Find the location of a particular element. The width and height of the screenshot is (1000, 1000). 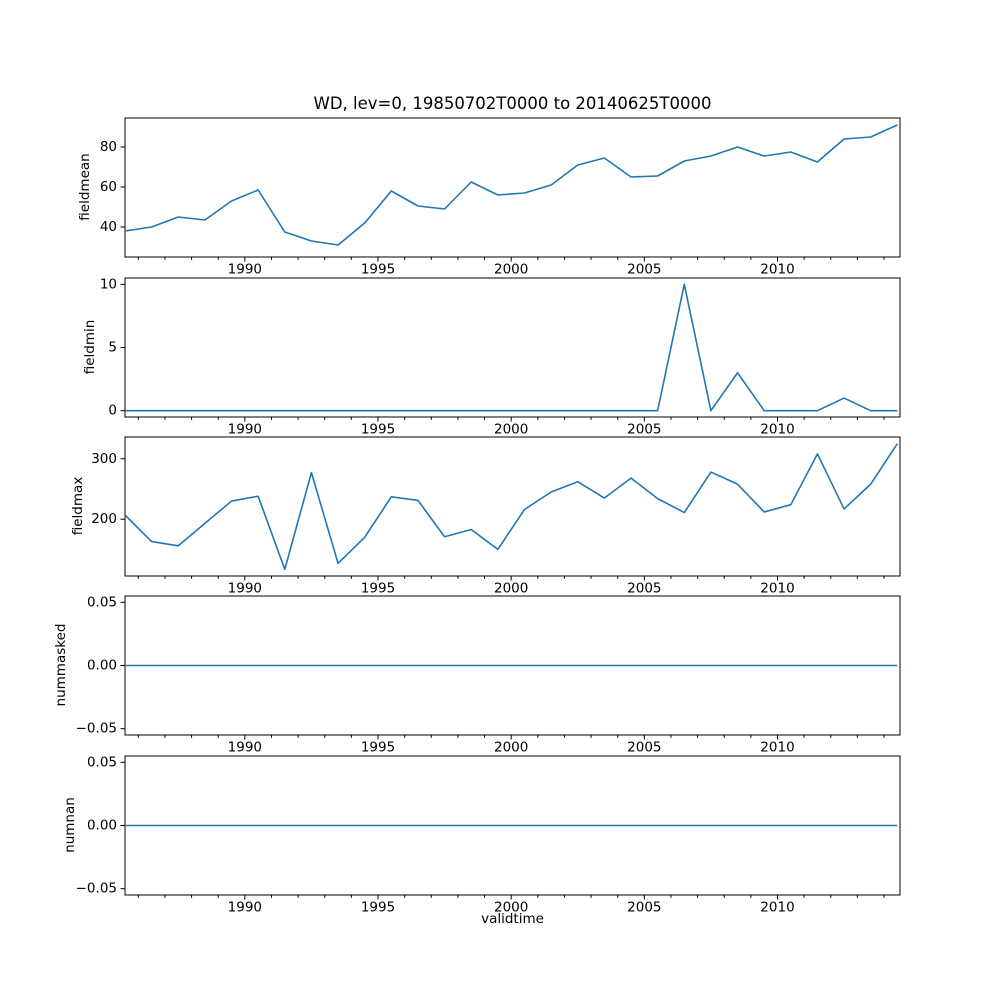

subplot-fieldmax: 200 300 1990 1995 2000 2005 2010 is located at coordinates (496, 516).